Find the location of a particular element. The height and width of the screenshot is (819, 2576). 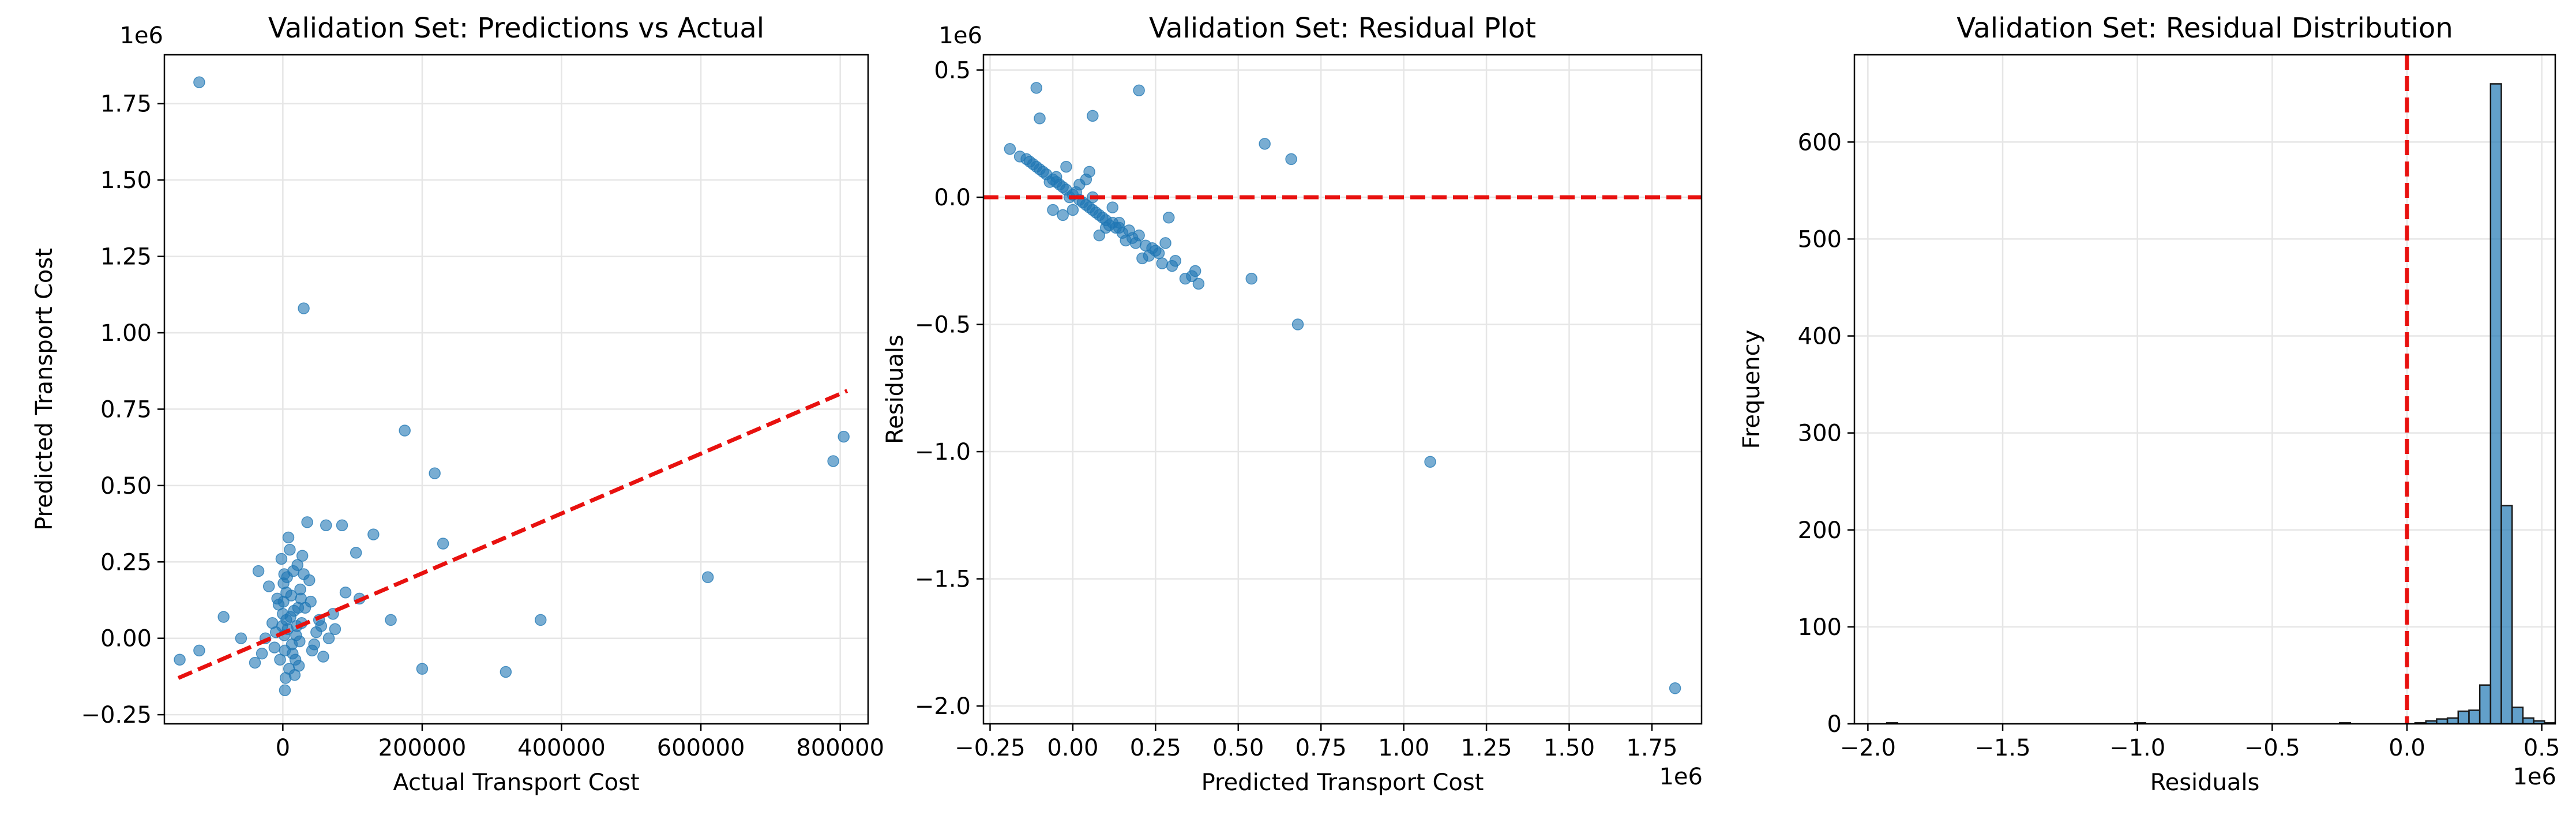

resid-ytick-label: 0.5 is located at coordinates (953, 70).